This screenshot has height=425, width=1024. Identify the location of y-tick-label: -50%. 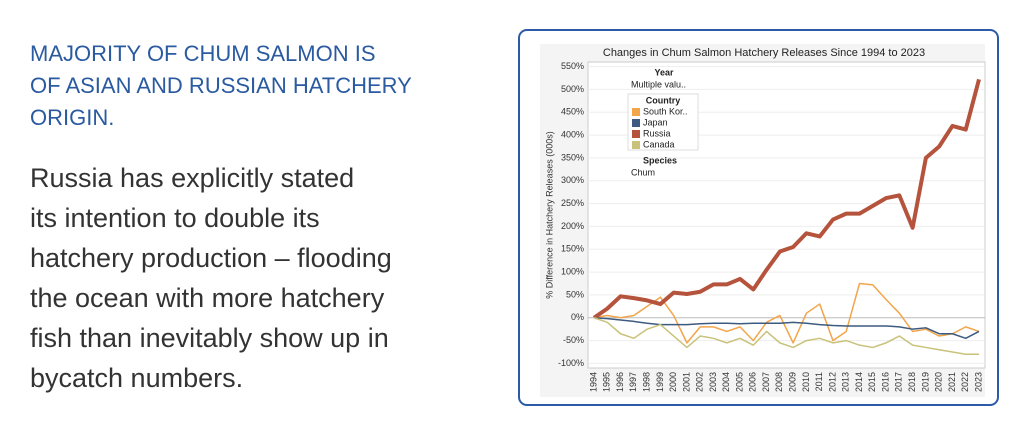
(573, 340).